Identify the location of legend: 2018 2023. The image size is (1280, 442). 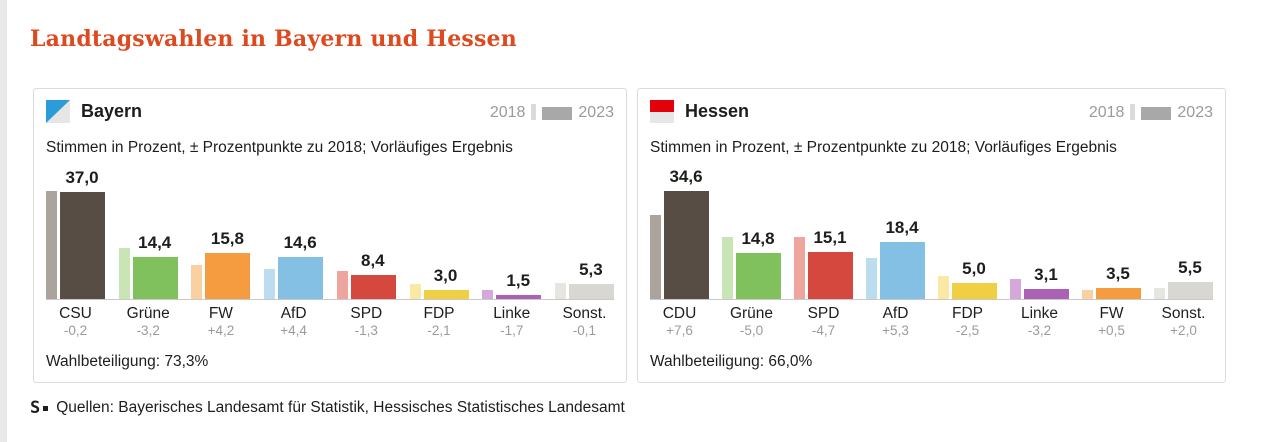
(1150, 112).